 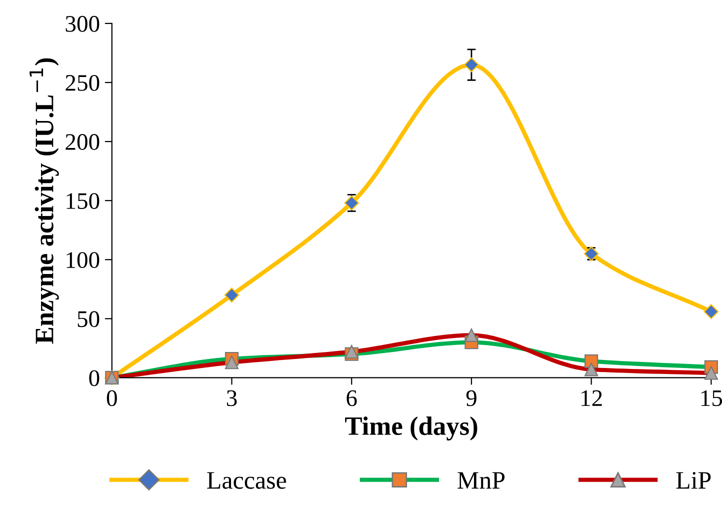 I want to click on x-axis-title: Time (days), so click(x=411, y=428).